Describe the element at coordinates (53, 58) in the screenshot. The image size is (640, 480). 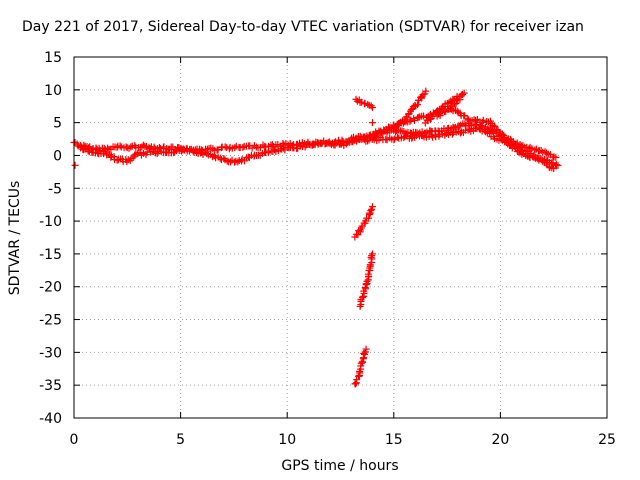
I see `y-tick-label: 15` at that location.